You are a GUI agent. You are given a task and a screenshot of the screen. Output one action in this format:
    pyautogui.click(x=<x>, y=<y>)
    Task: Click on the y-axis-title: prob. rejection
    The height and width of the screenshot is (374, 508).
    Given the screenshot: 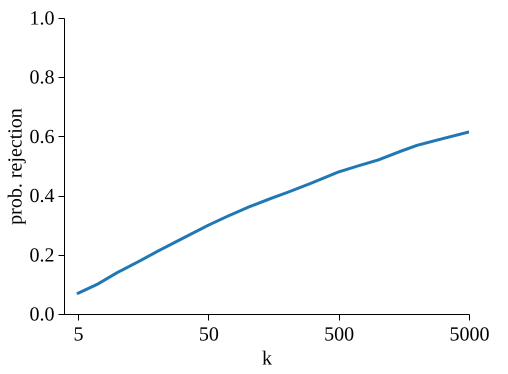 What is the action you would take?
    pyautogui.click(x=15, y=166)
    